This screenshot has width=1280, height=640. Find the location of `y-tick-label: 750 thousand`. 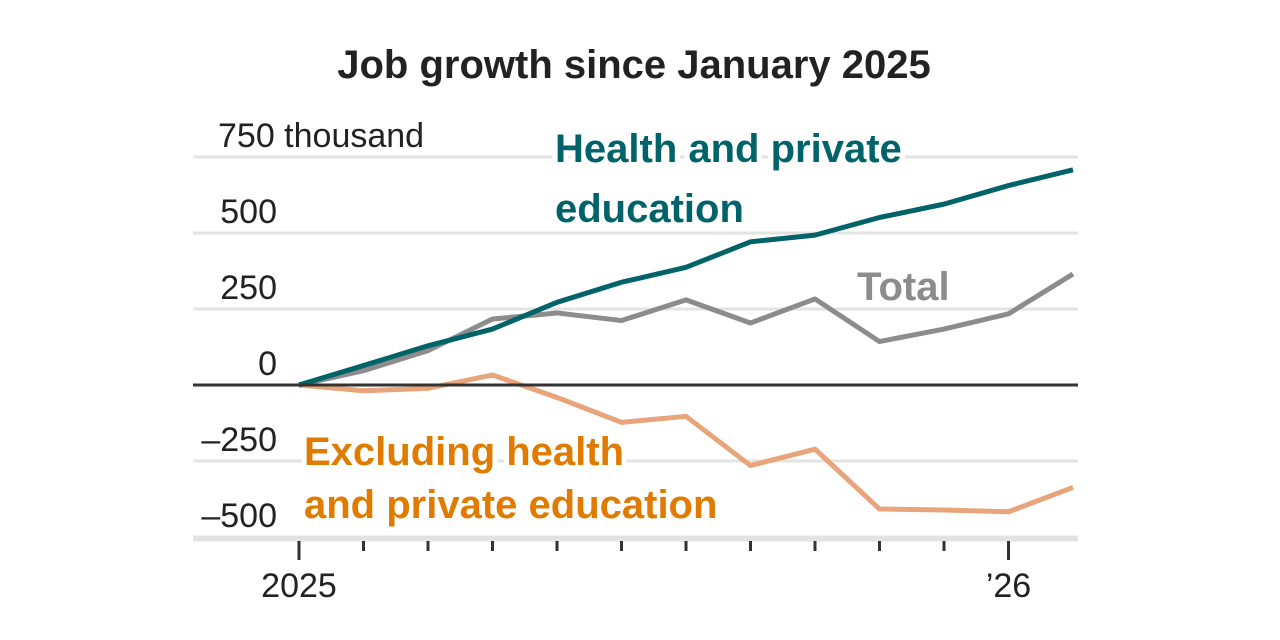

y-tick-label: 750 thousand is located at coordinates (321, 136).